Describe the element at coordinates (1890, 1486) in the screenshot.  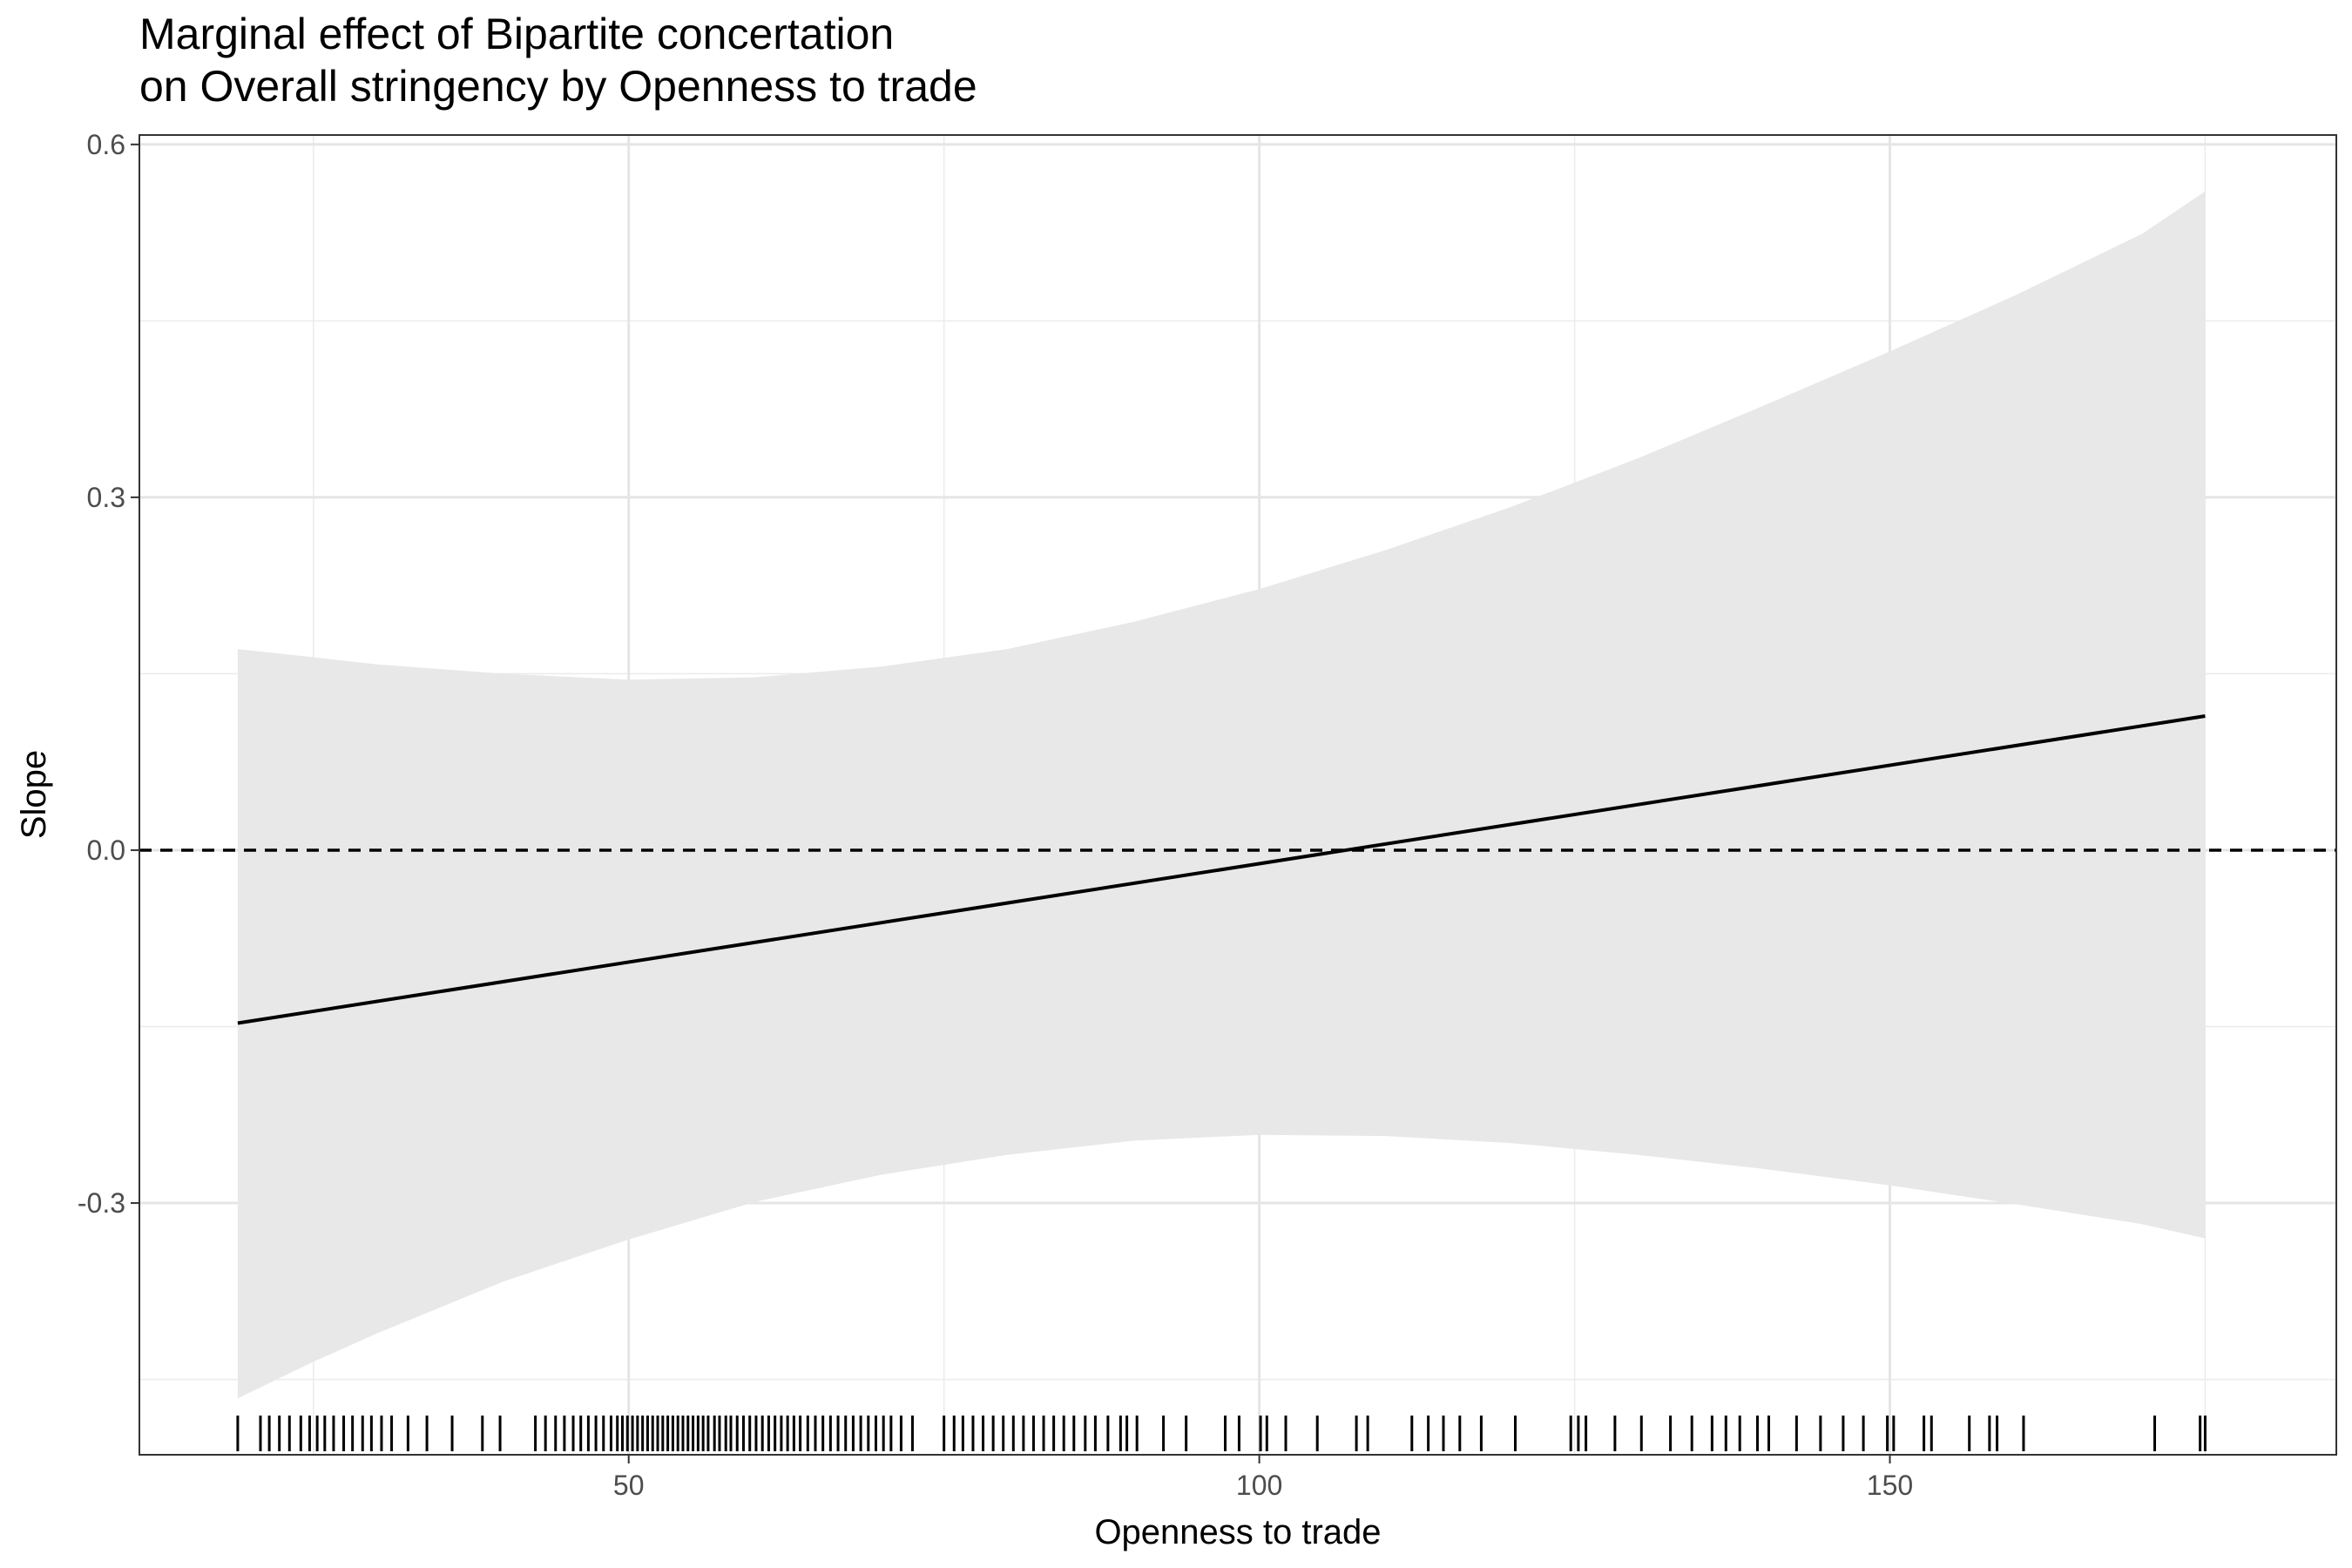
I see `x-tick-label: 150` at that location.